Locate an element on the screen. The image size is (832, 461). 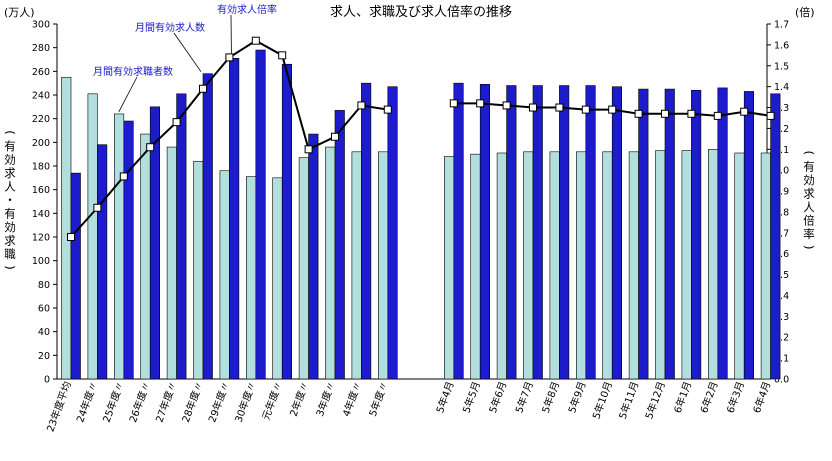
left-axis-title-char: ( is located at coordinates (10, 132).